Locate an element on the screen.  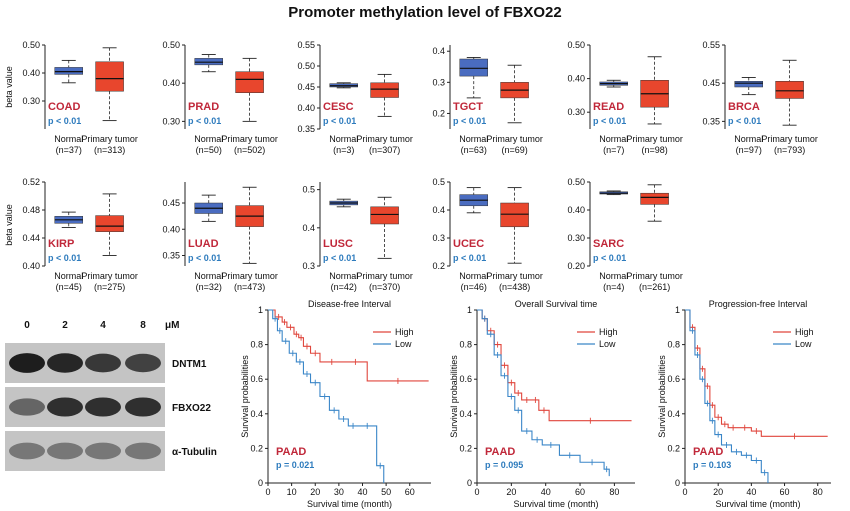
cancer-label: LUSC is located at coordinates (338, 244).